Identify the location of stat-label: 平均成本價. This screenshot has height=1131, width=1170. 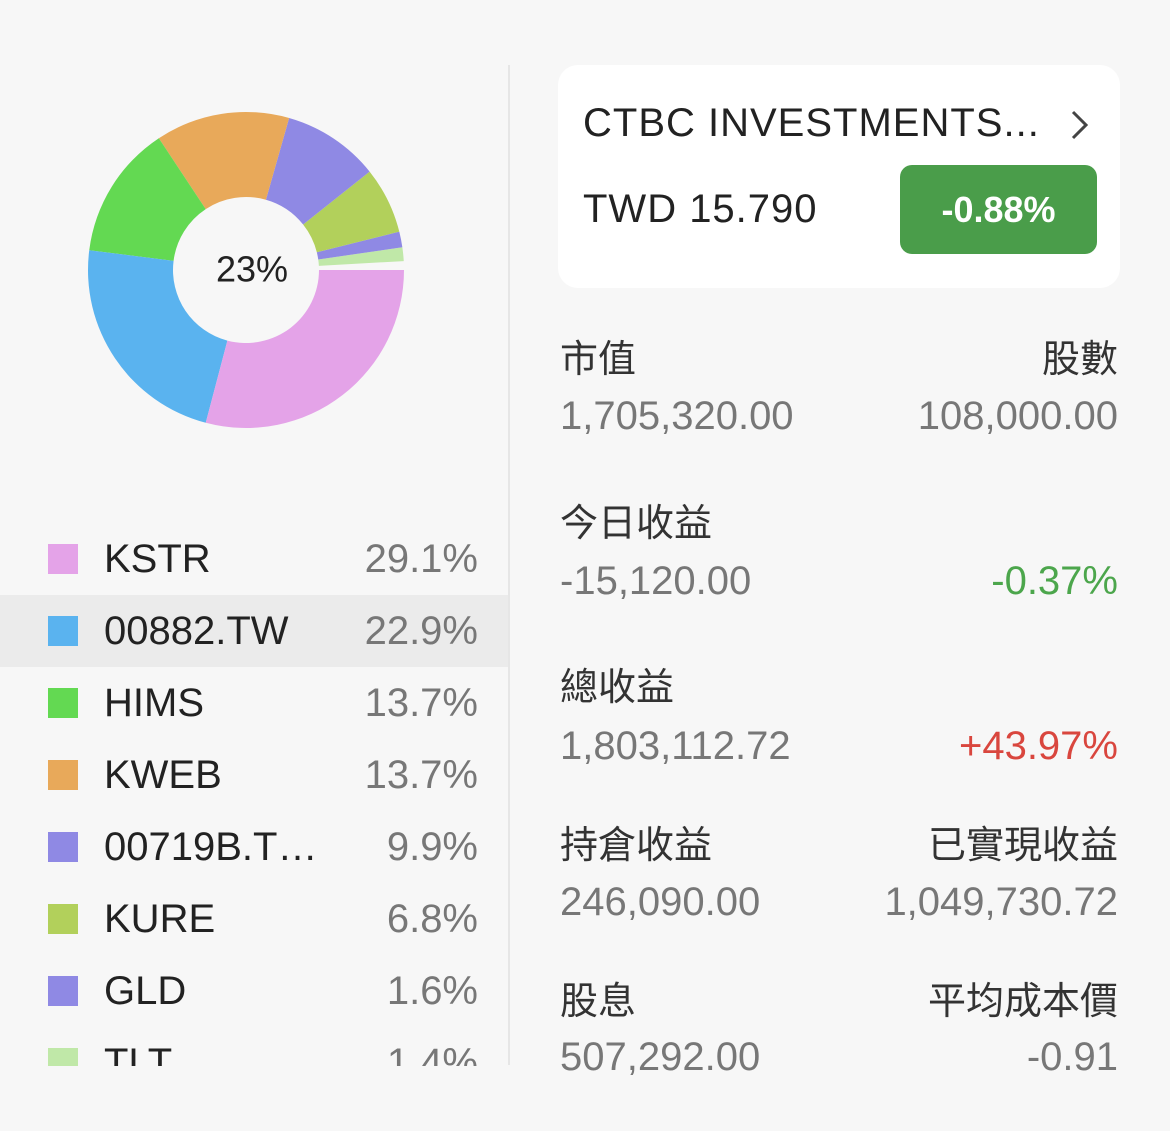
(1022, 1002).